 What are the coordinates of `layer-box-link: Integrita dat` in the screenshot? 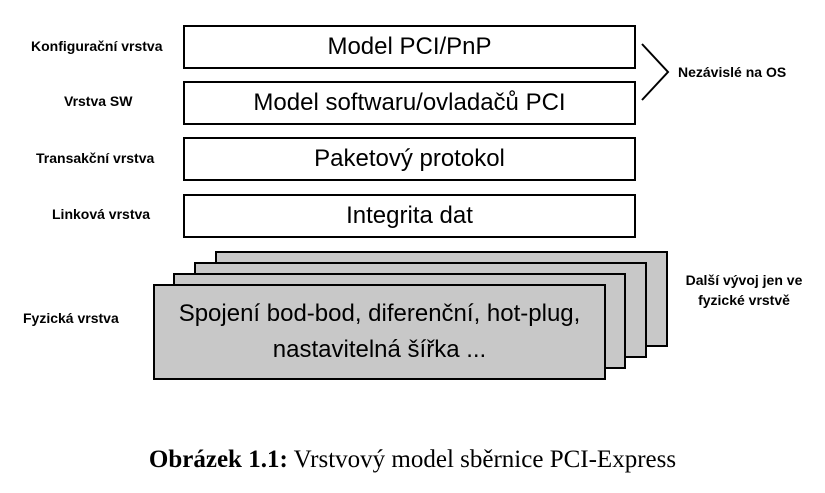 It's located at (409, 216).